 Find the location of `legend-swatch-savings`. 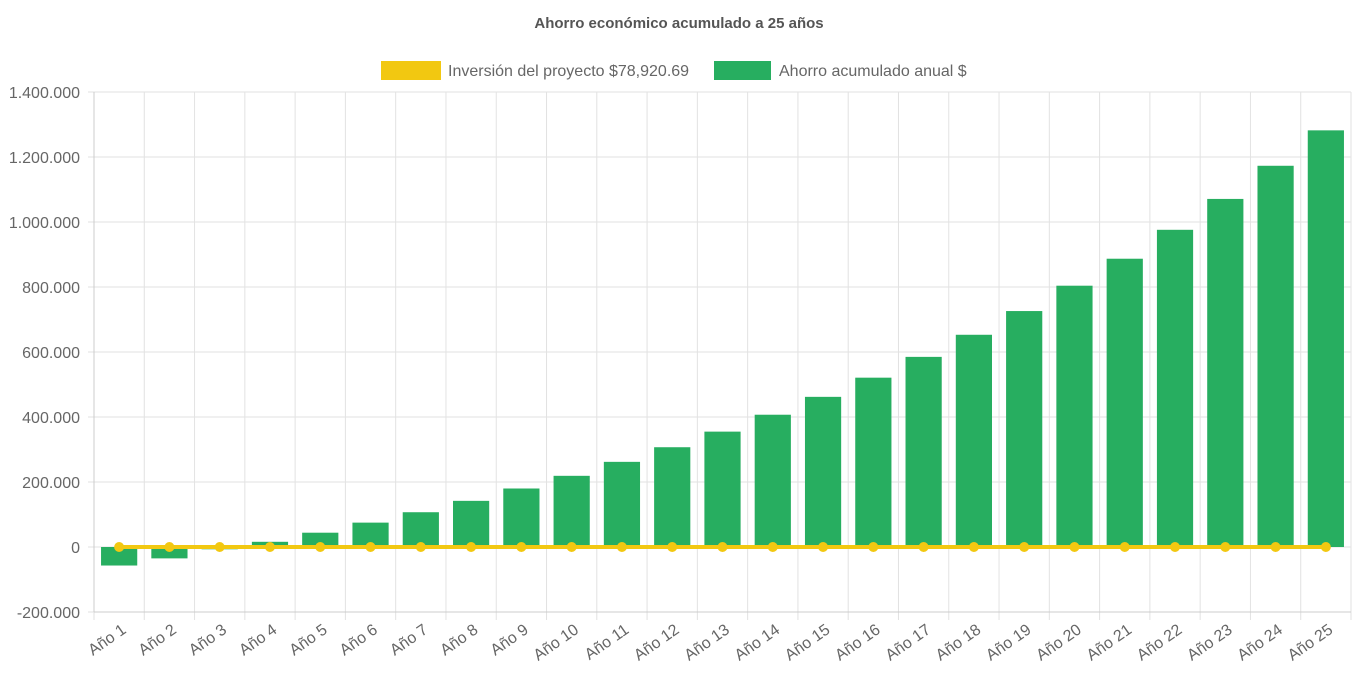

legend-swatch-savings is located at coordinates (742, 70).